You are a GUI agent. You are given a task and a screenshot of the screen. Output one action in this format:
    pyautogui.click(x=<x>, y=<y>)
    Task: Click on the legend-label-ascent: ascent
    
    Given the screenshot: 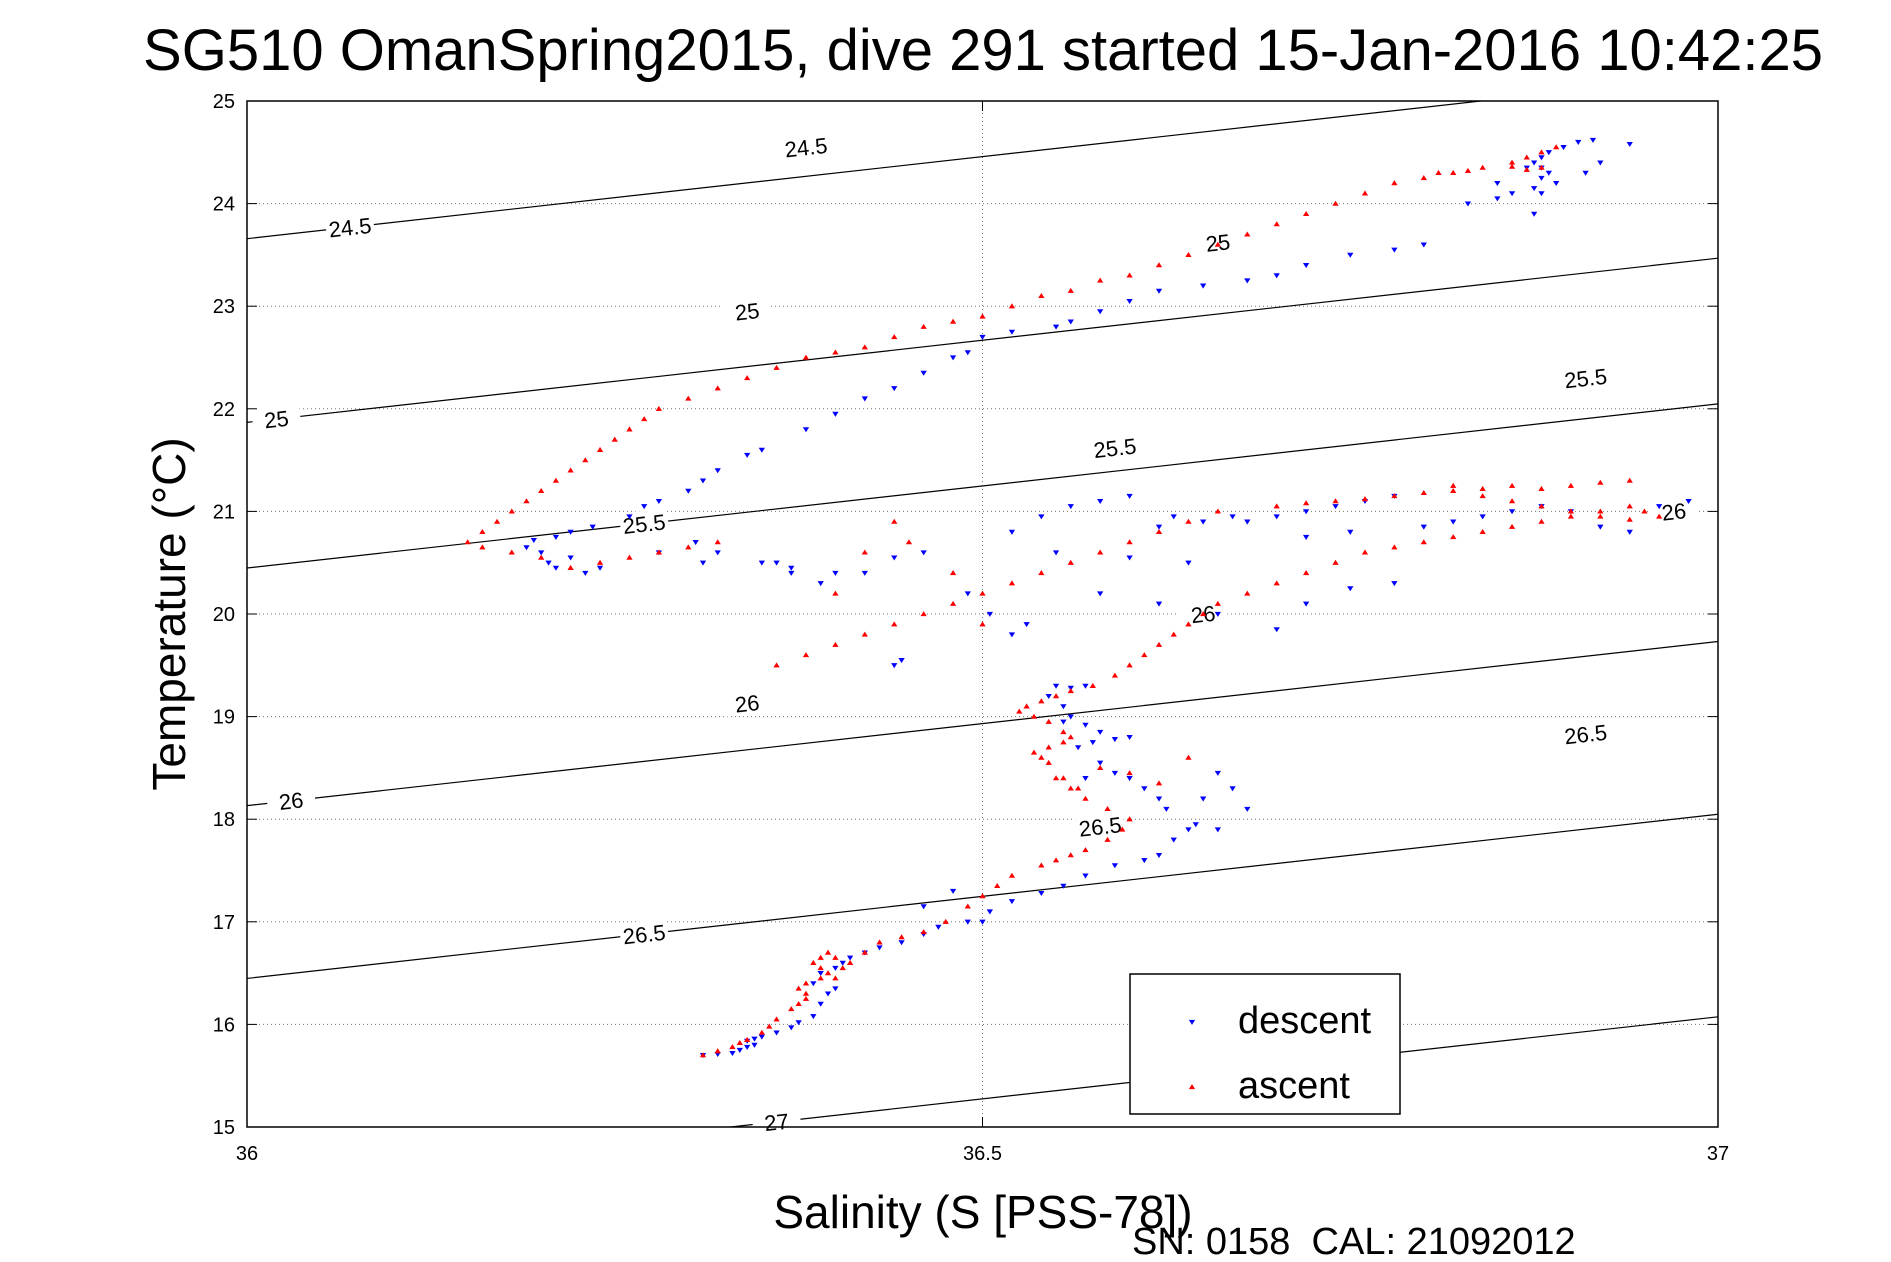 What is the action you would take?
    pyautogui.click(x=1294, y=1086)
    